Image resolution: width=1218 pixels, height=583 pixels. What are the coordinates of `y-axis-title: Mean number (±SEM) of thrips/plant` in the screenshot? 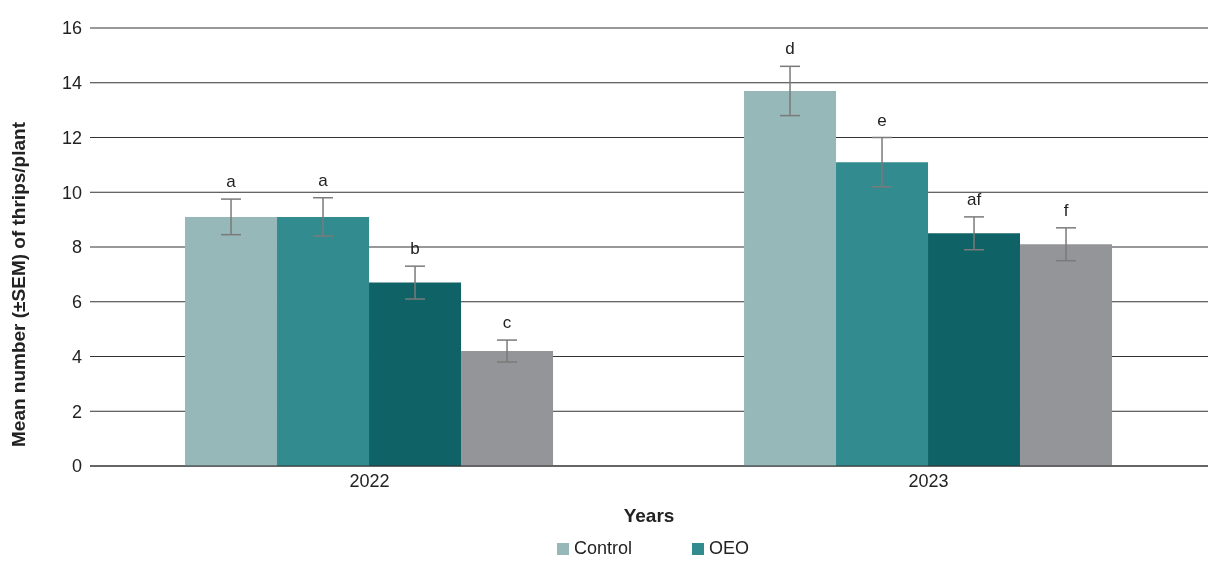 It's located at (18, 284).